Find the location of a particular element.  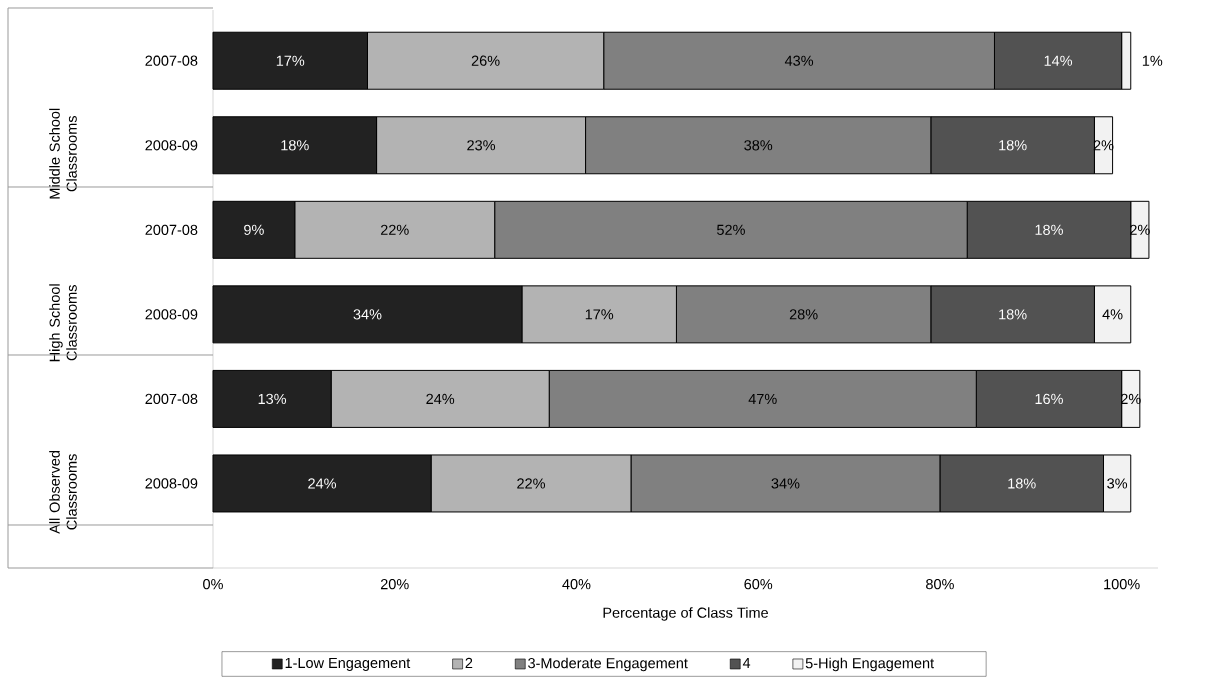

x-tick-label: 100% is located at coordinates (1122, 584).